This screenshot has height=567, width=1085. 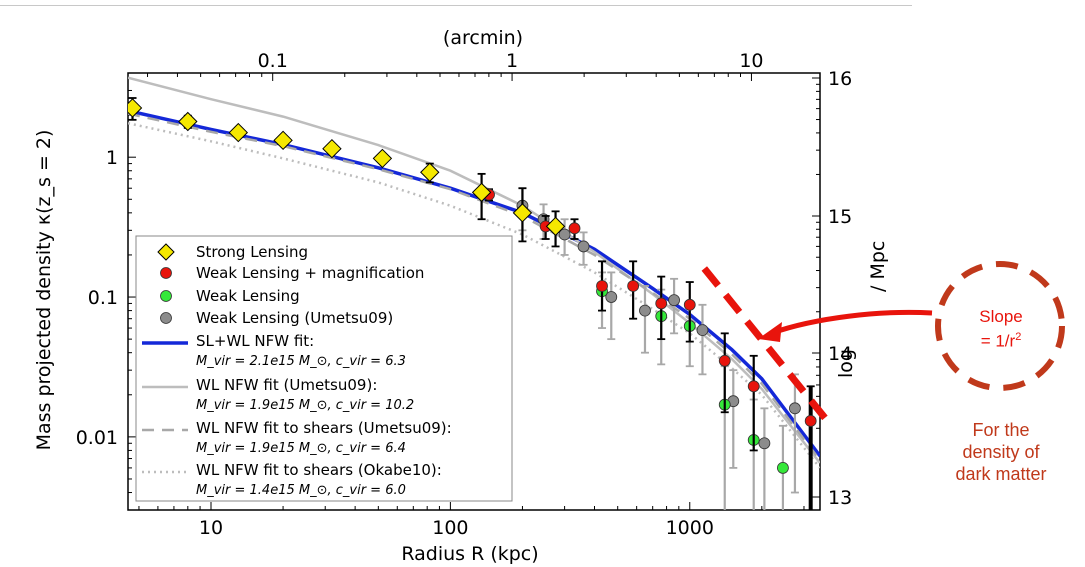 I want to click on slope-circle, so click(x=1000, y=326).